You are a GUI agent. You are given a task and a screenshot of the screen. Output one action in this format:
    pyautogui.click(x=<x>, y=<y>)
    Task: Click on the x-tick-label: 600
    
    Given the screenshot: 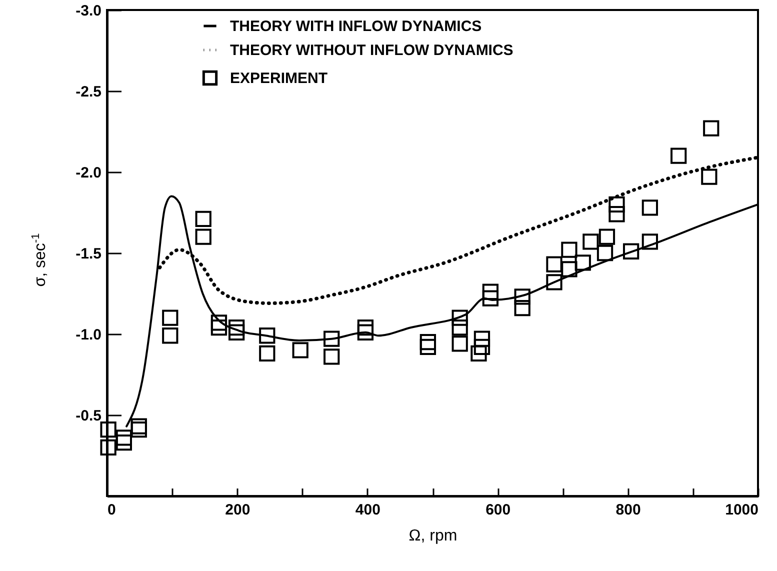 What is the action you would take?
    pyautogui.click(x=498, y=510)
    